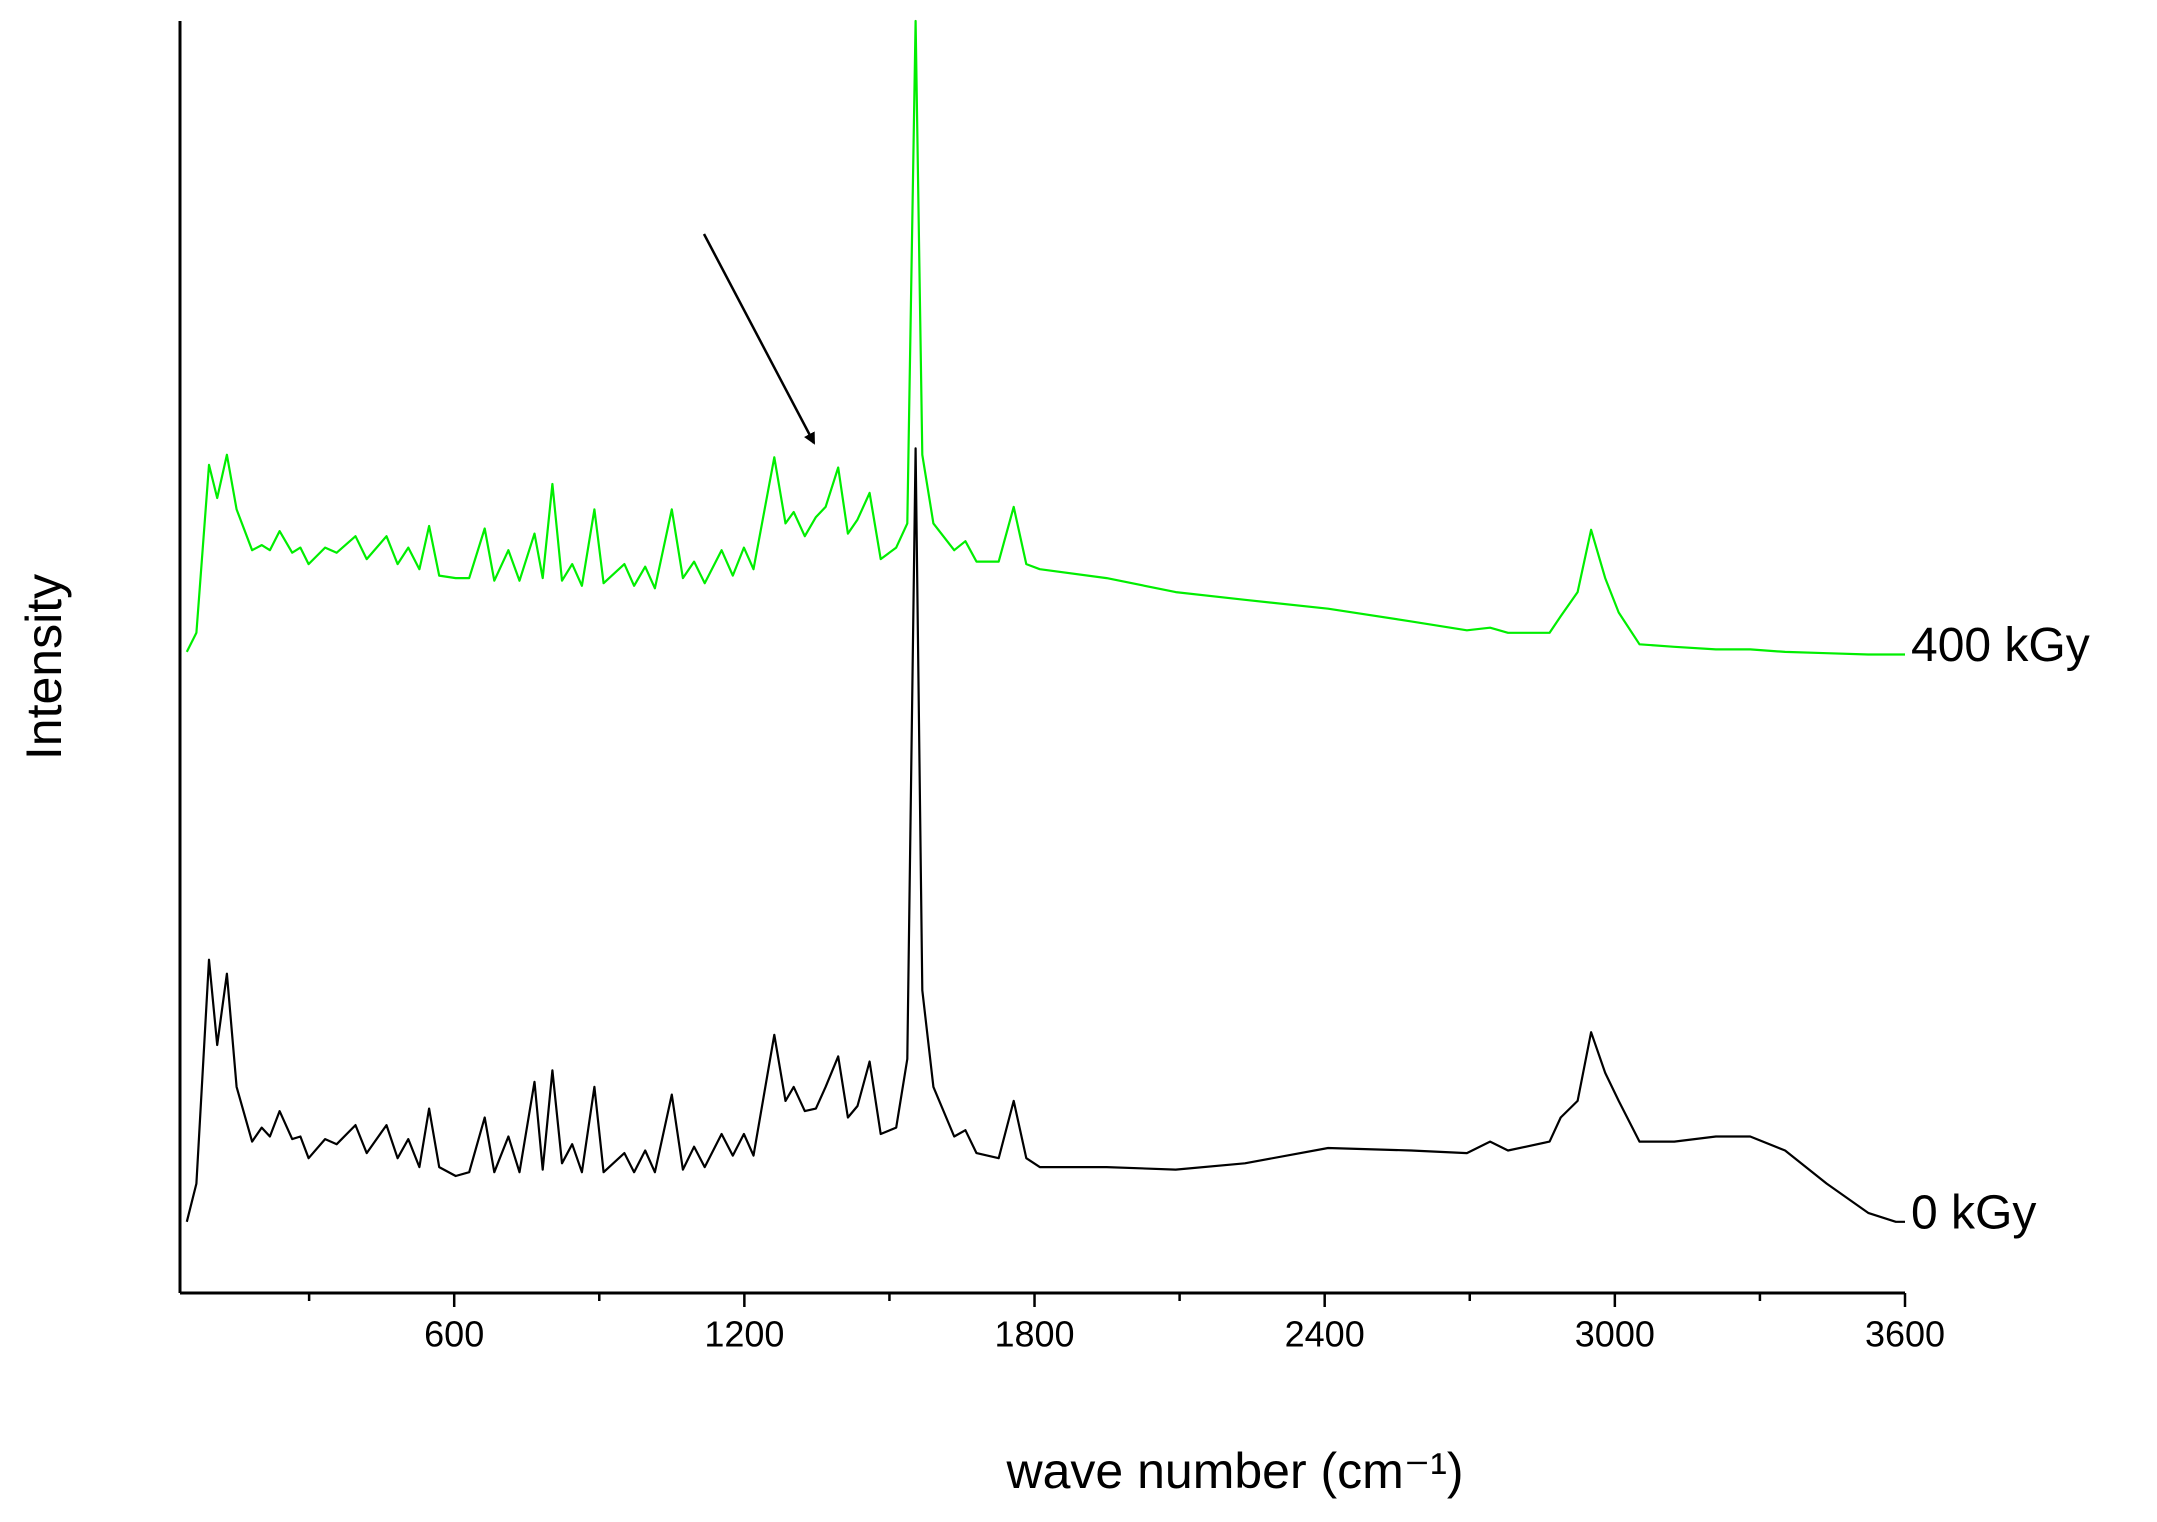 The height and width of the screenshot is (1522, 2157). Describe the element at coordinates (759, 339) in the screenshot. I see `annotation-arrow` at that location.